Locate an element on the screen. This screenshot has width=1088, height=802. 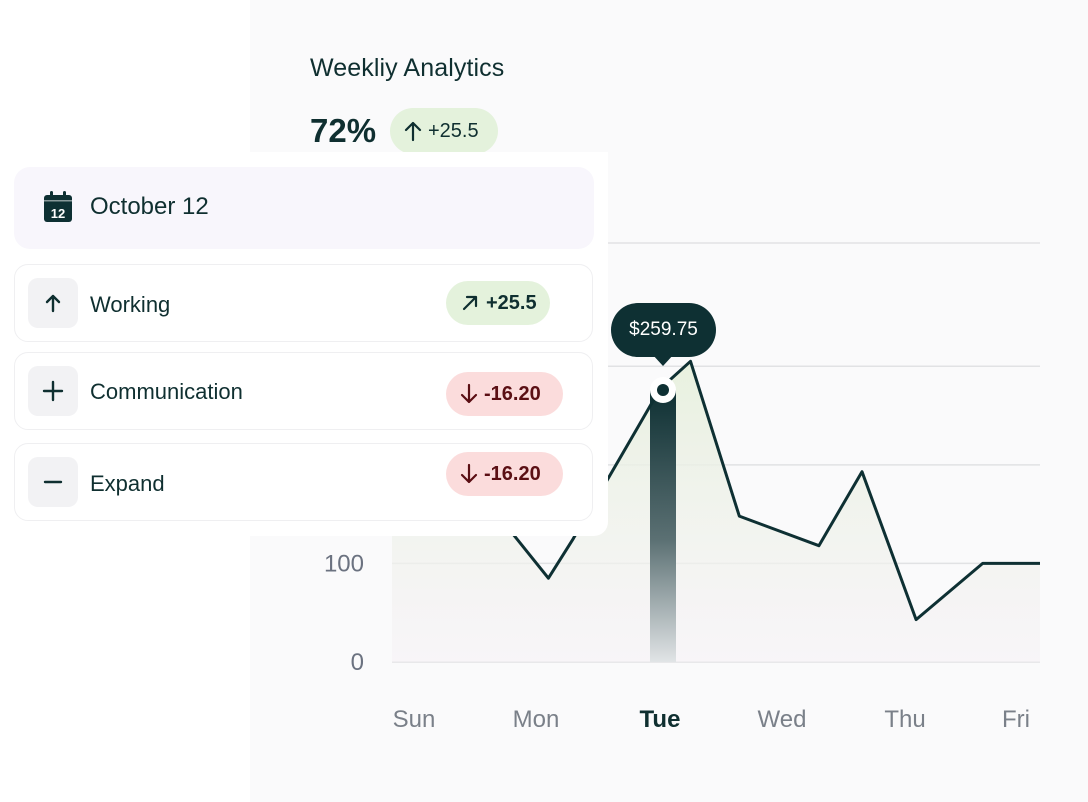
tooltip-tail is located at coordinates (663, 360).